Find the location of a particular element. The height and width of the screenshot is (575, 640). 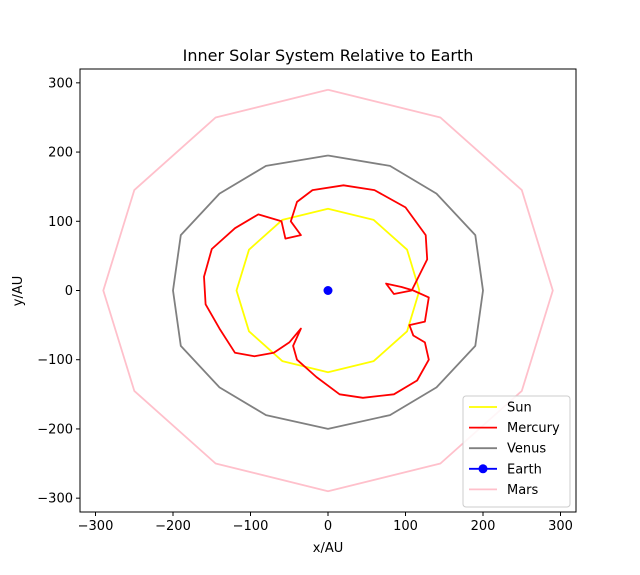

x-tick-label: 100 is located at coordinates (405, 526).